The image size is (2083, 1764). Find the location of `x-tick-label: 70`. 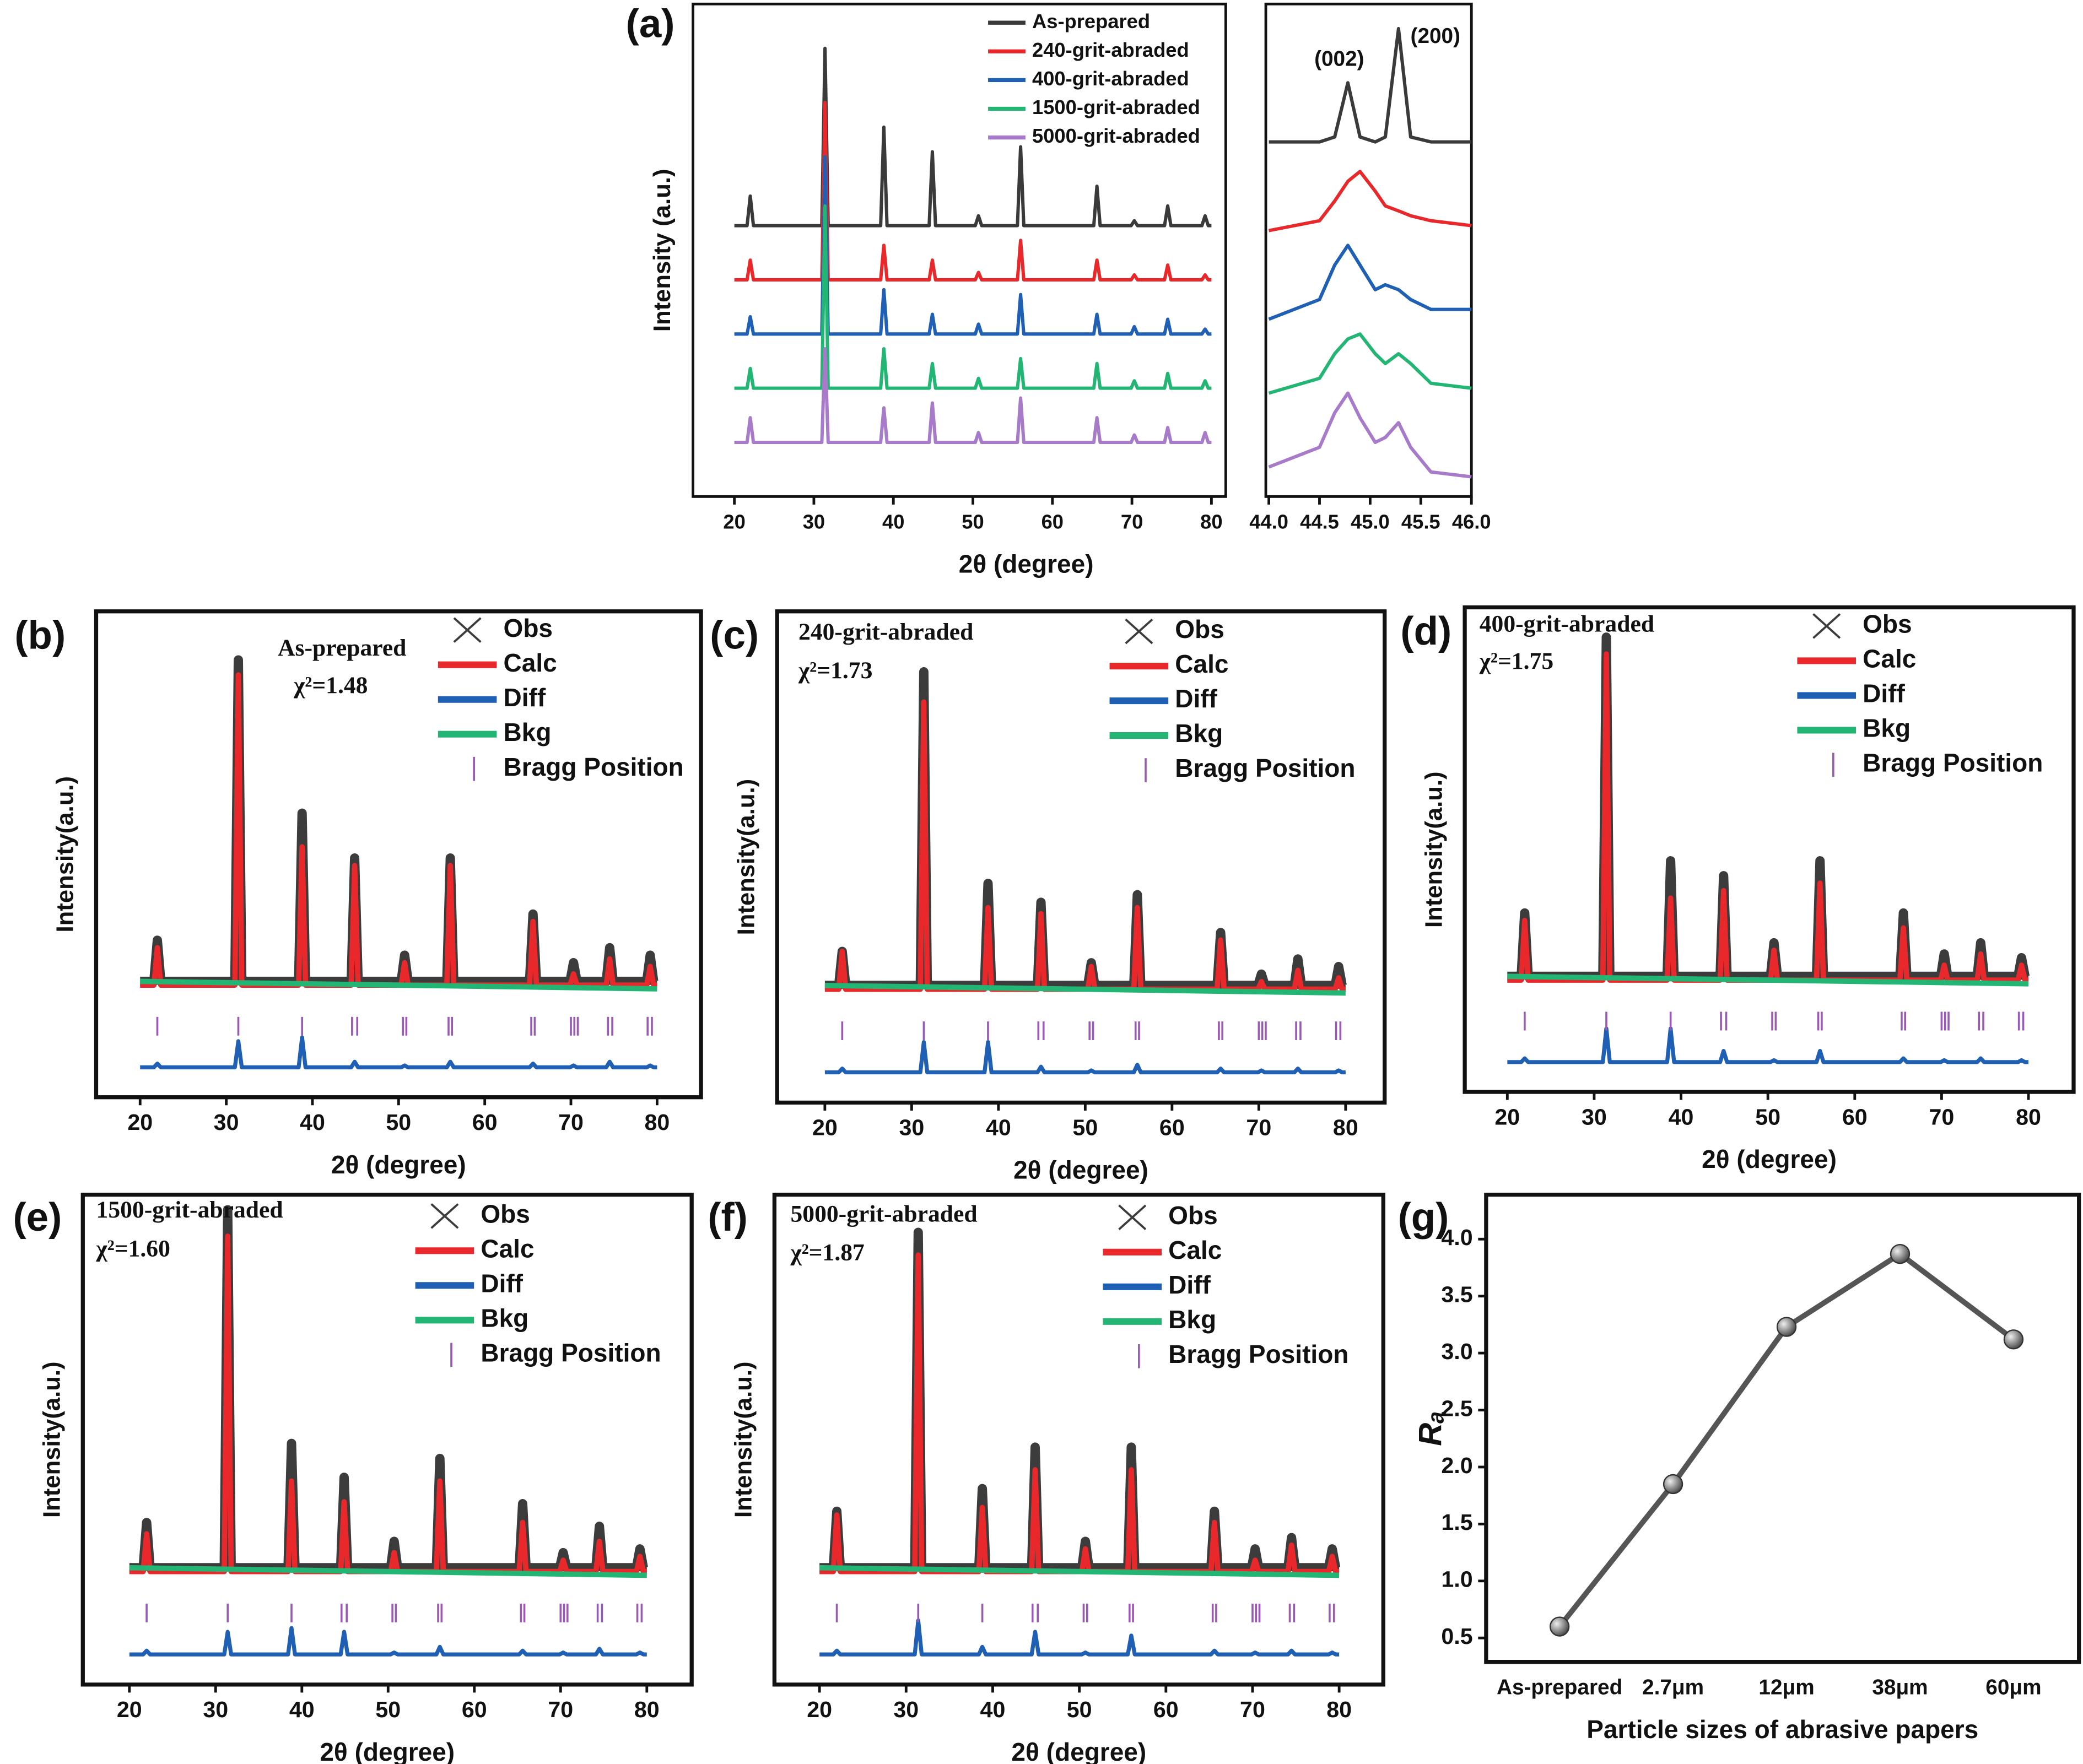

x-tick-label: 70 is located at coordinates (1252, 1709).